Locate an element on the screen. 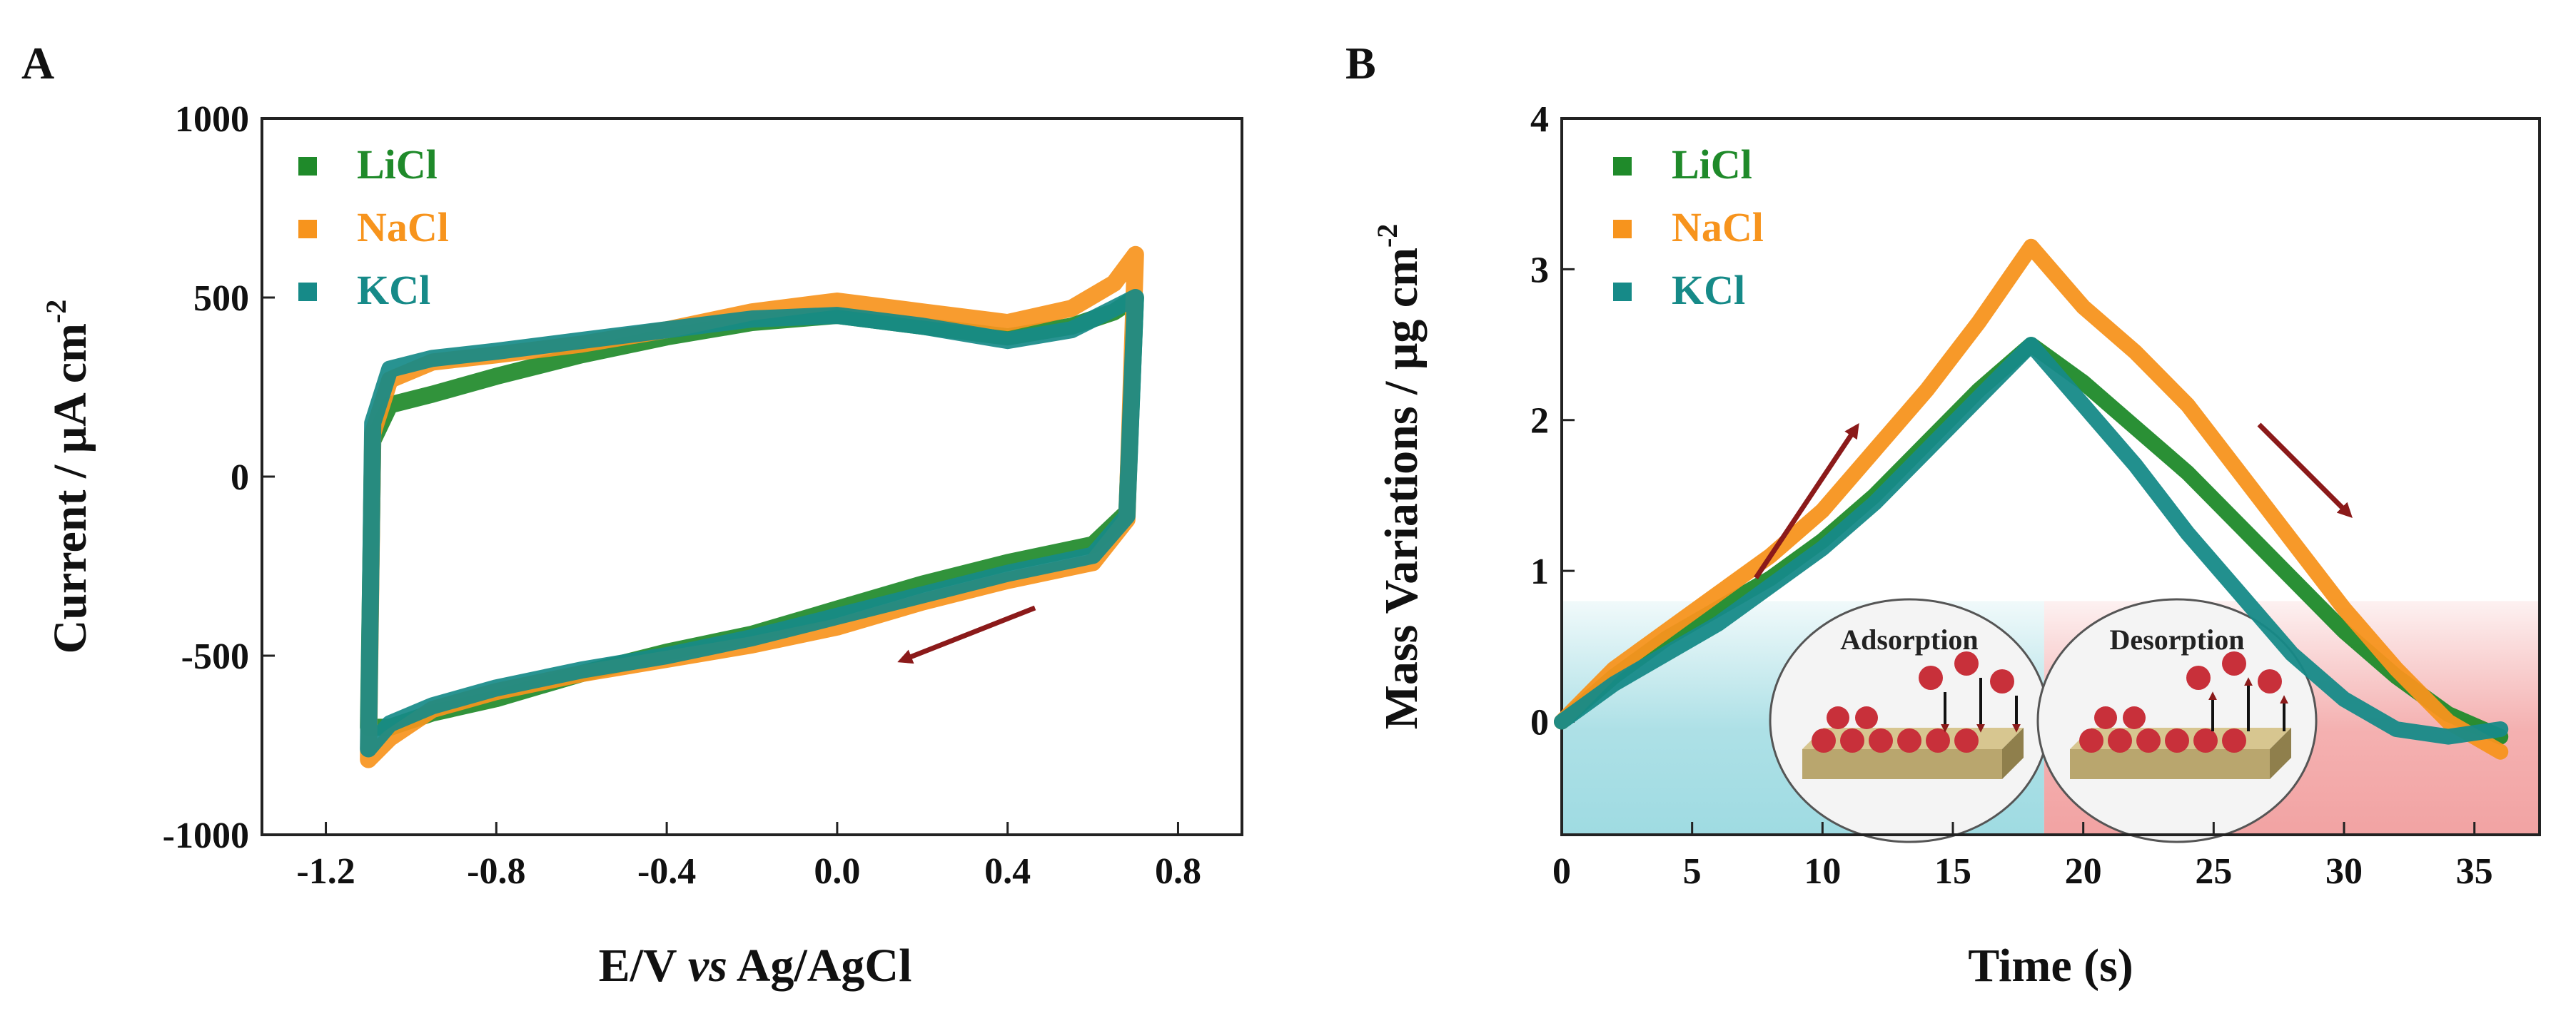 Image resolution: width=2576 pixels, height=1016 pixels. decrease-arrow is located at coordinates (2305, 470).